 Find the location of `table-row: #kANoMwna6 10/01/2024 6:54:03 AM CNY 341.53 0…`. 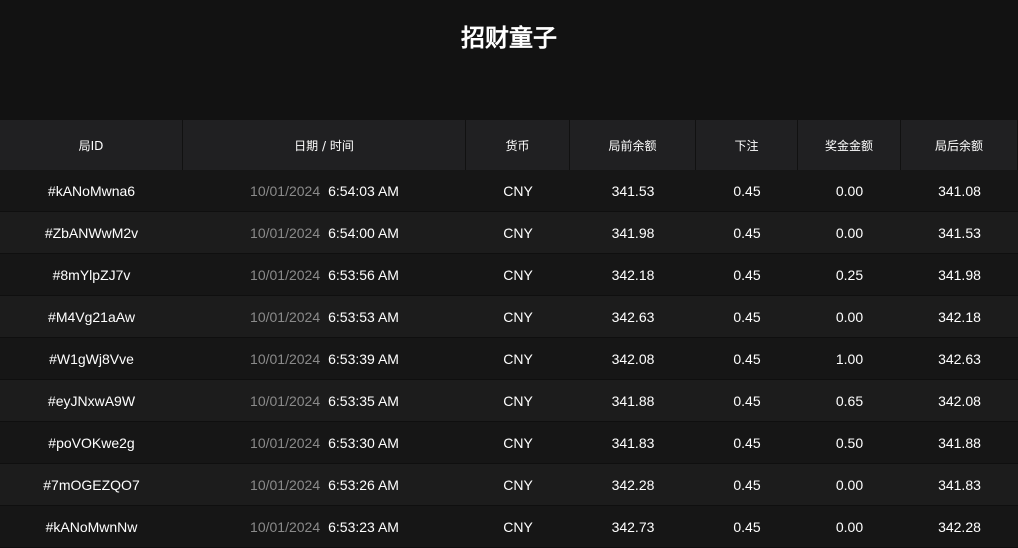

table-row: #kANoMwna6 10/01/2024 6:54:03 AM CNY 341.53 0… is located at coordinates (509, 191).